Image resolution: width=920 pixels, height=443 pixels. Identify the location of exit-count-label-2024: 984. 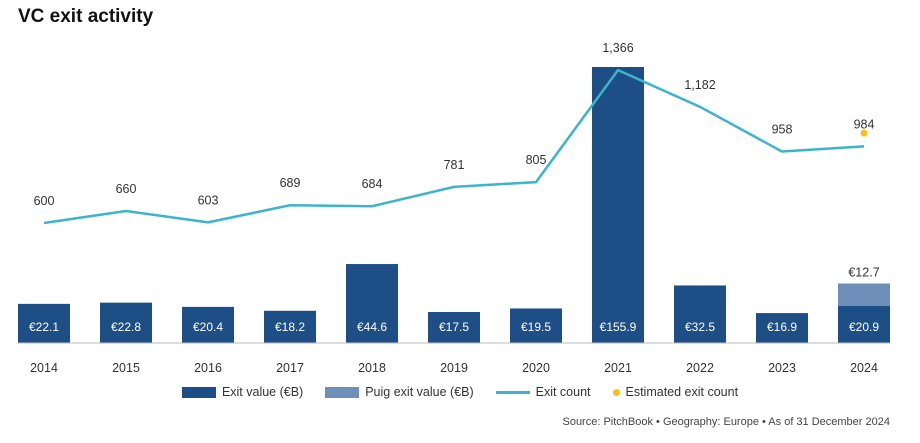
(864, 124).